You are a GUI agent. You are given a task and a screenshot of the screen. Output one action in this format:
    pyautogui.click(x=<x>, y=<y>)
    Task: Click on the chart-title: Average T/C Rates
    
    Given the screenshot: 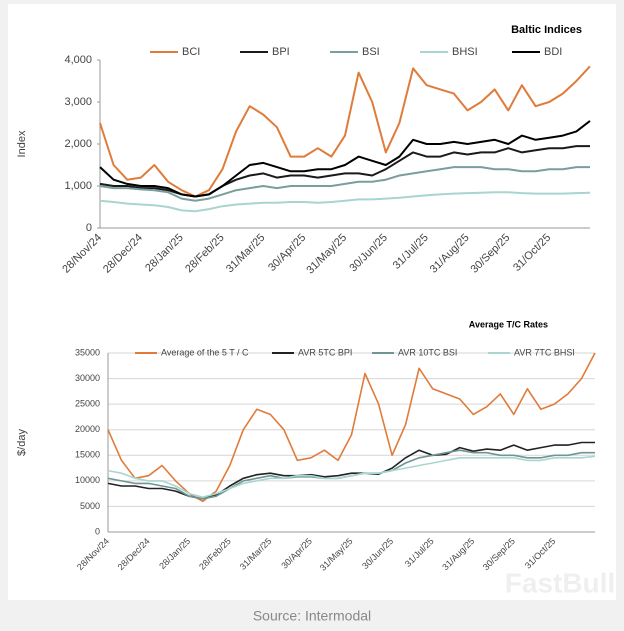 What is the action you would take?
    pyautogui.click(x=508, y=324)
    